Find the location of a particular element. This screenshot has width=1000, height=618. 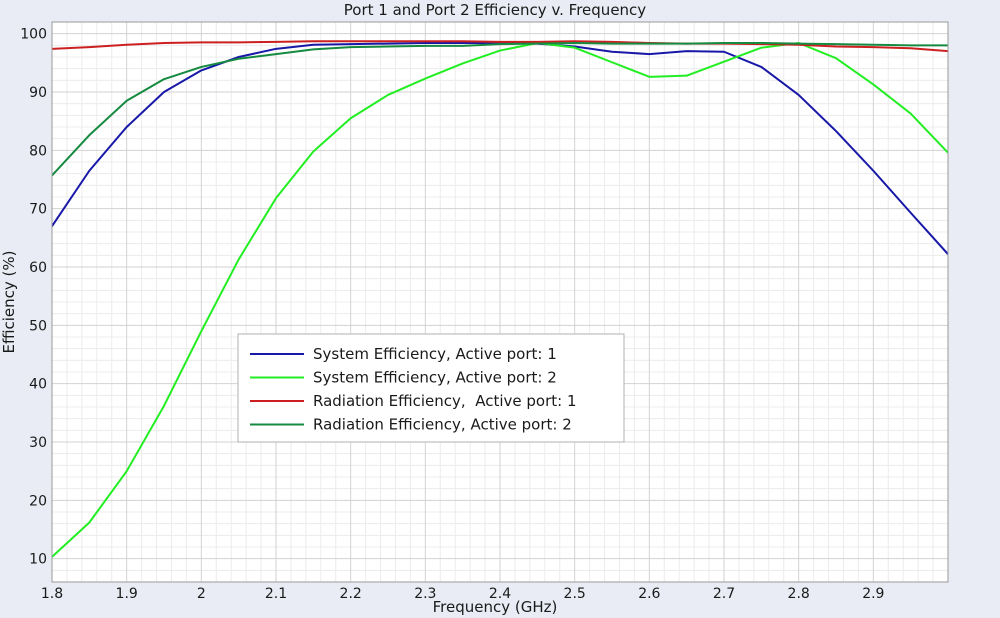

x-tick-label: 2.4 is located at coordinates (500, 594).